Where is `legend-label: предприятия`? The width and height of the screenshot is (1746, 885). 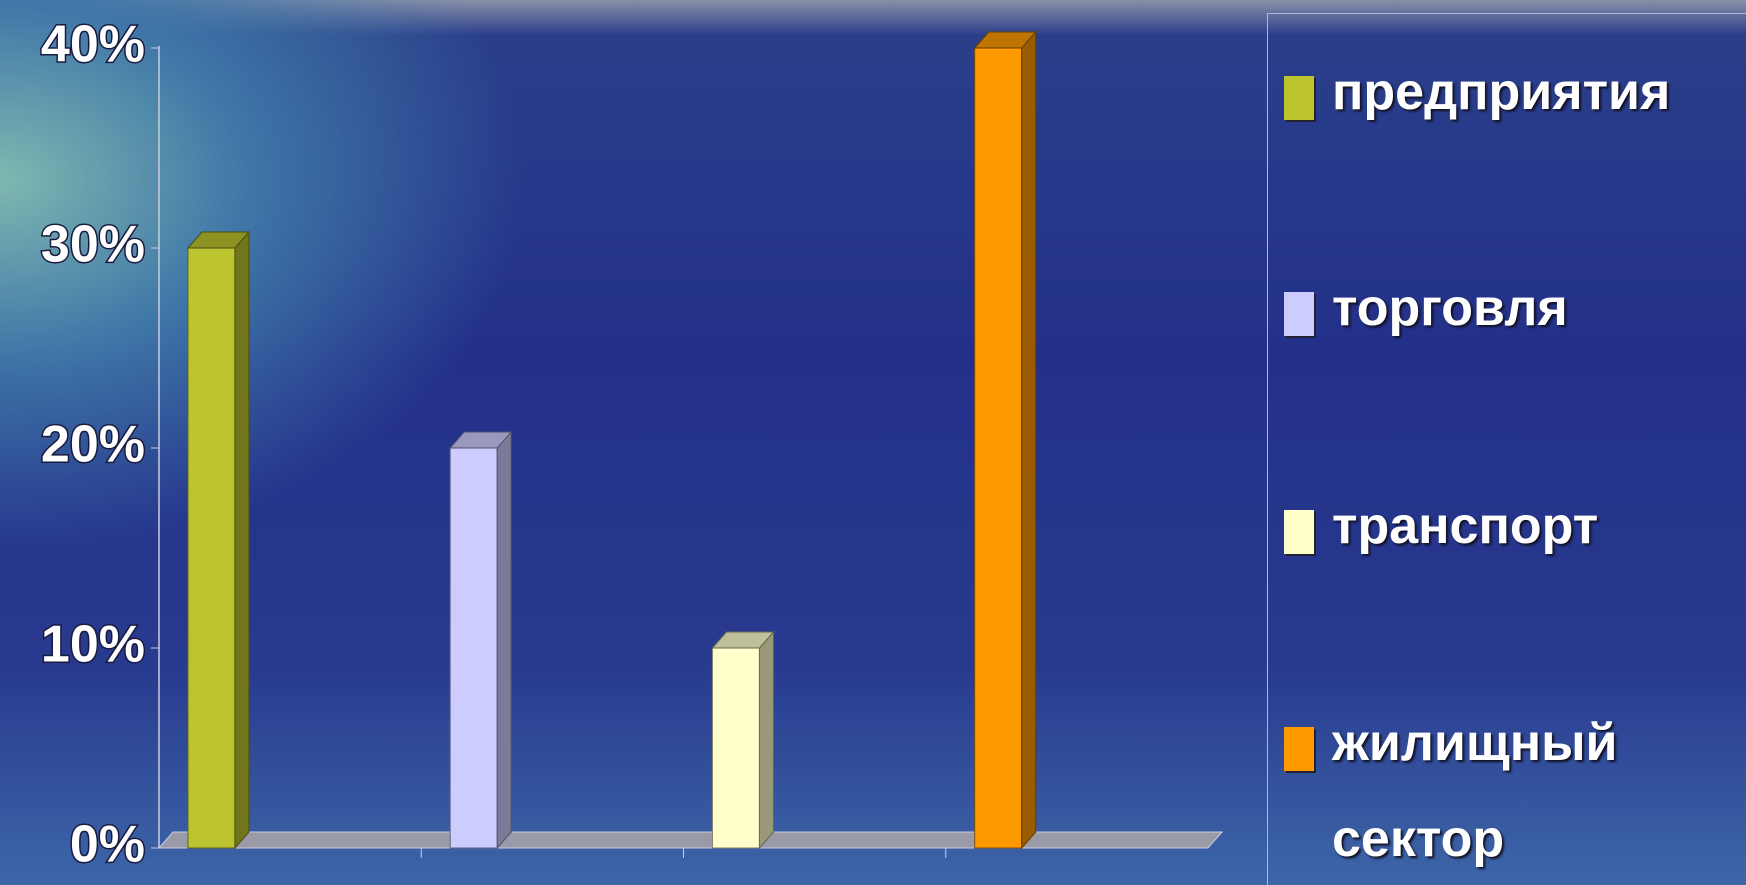 legend-label: предприятия is located at coordinates (1501, 92).